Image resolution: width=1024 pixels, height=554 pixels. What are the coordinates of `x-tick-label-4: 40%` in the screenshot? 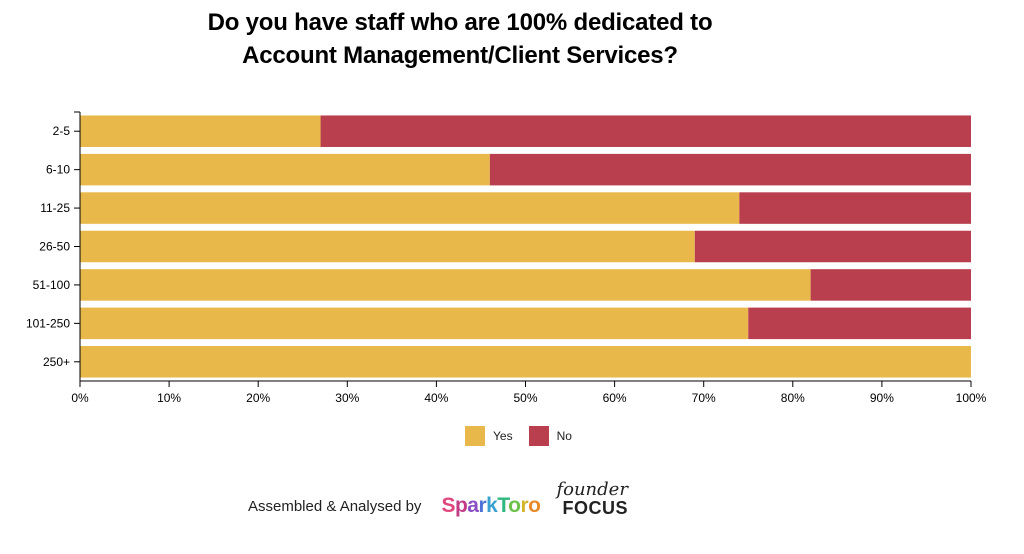 It's located at (436, 398).